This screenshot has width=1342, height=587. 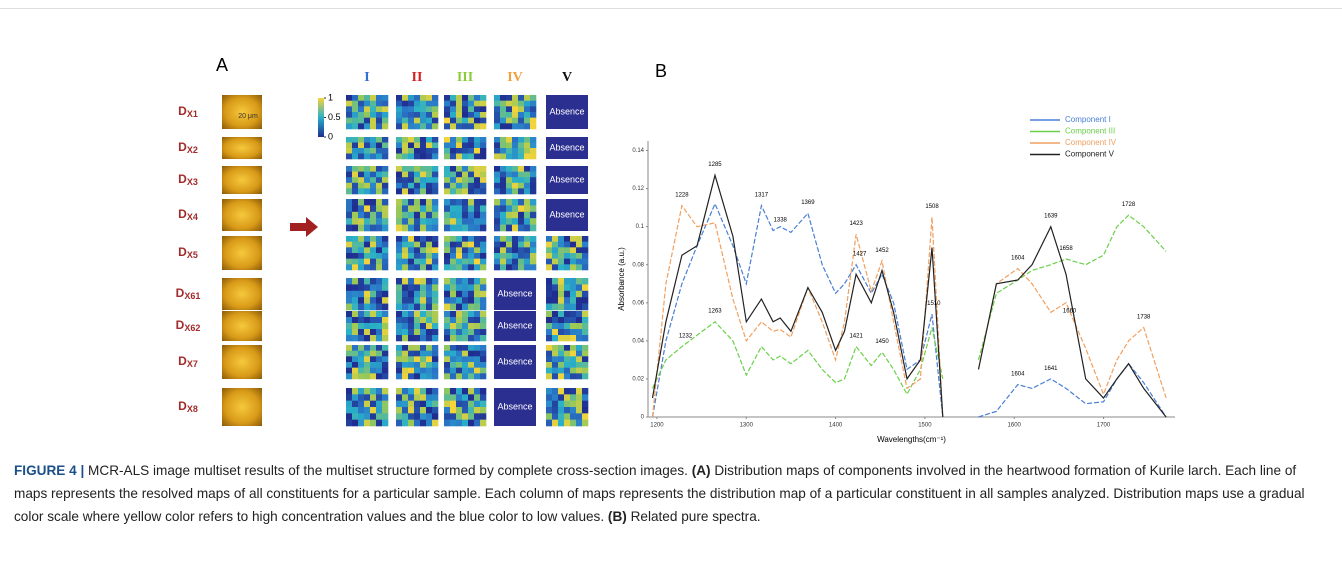 I want to click on absence-cell, so click(x=515, y=362).